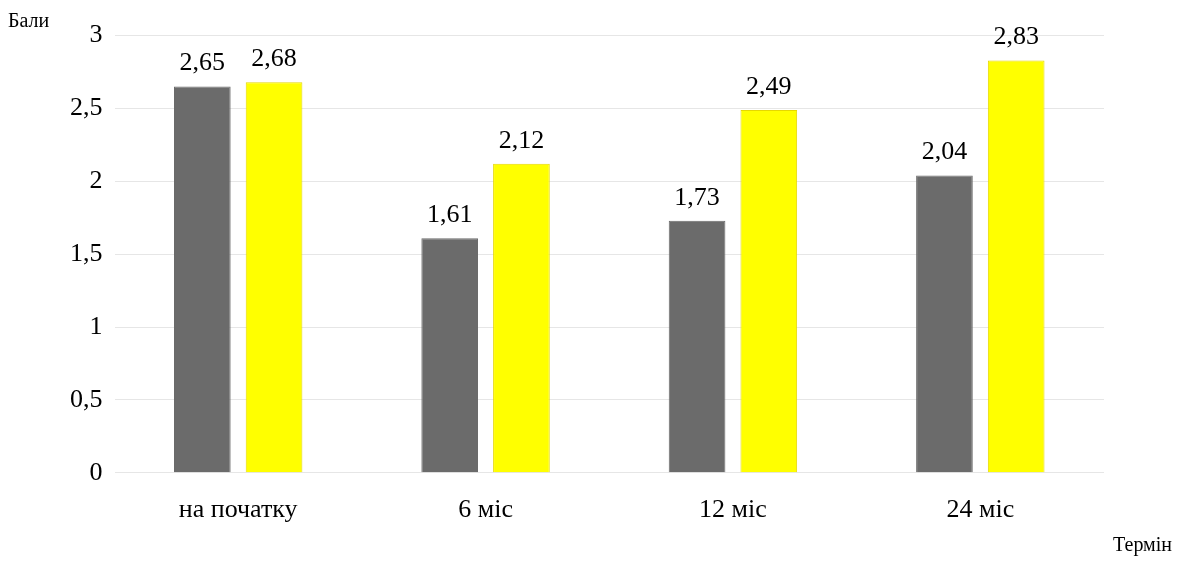 The width and height of the screenshot is (1182, 568). I want to click on y-tick-label: 1,5, so click(86, 253).